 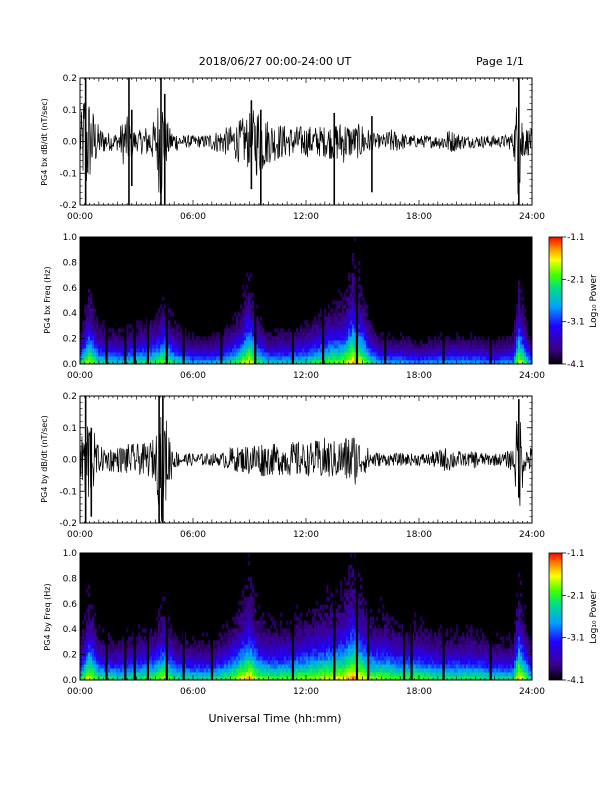 I want to click on by-waveform-x-tick-label-4: 24:00, so click(x=532, y=535).